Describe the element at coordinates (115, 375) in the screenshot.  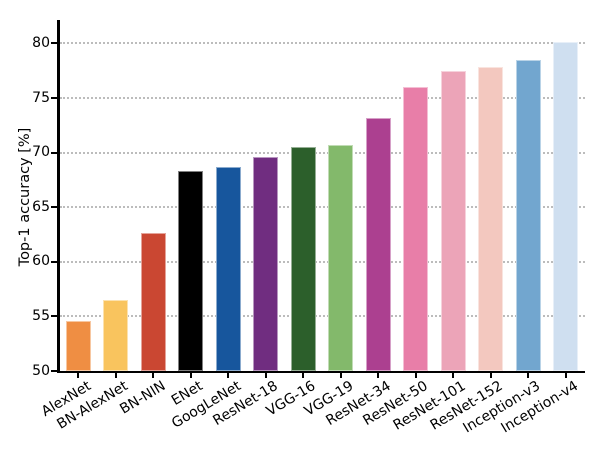
I see `xtick-mark-bn-alexnet` at that location.